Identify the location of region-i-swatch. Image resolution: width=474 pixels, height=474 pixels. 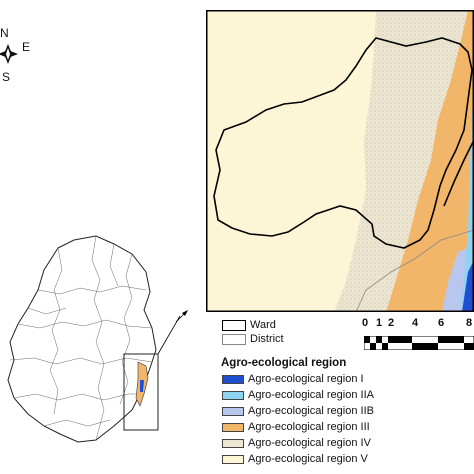
(233, 379).